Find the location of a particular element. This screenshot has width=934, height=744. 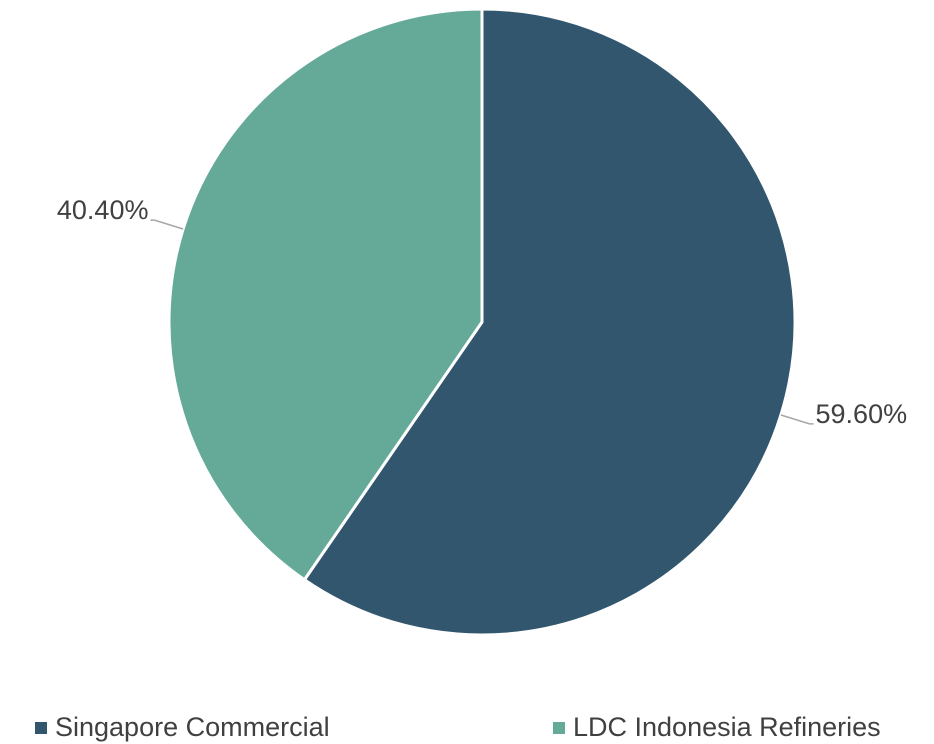

legend-label: LDC Indonesia Refineries is located at coordinates (727, 727).